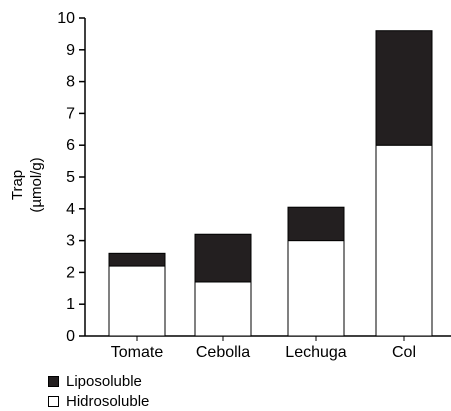 The image size is (451, 411). I want to click on legend-label-liposoluble: Liposoluble, so click(104, 381).